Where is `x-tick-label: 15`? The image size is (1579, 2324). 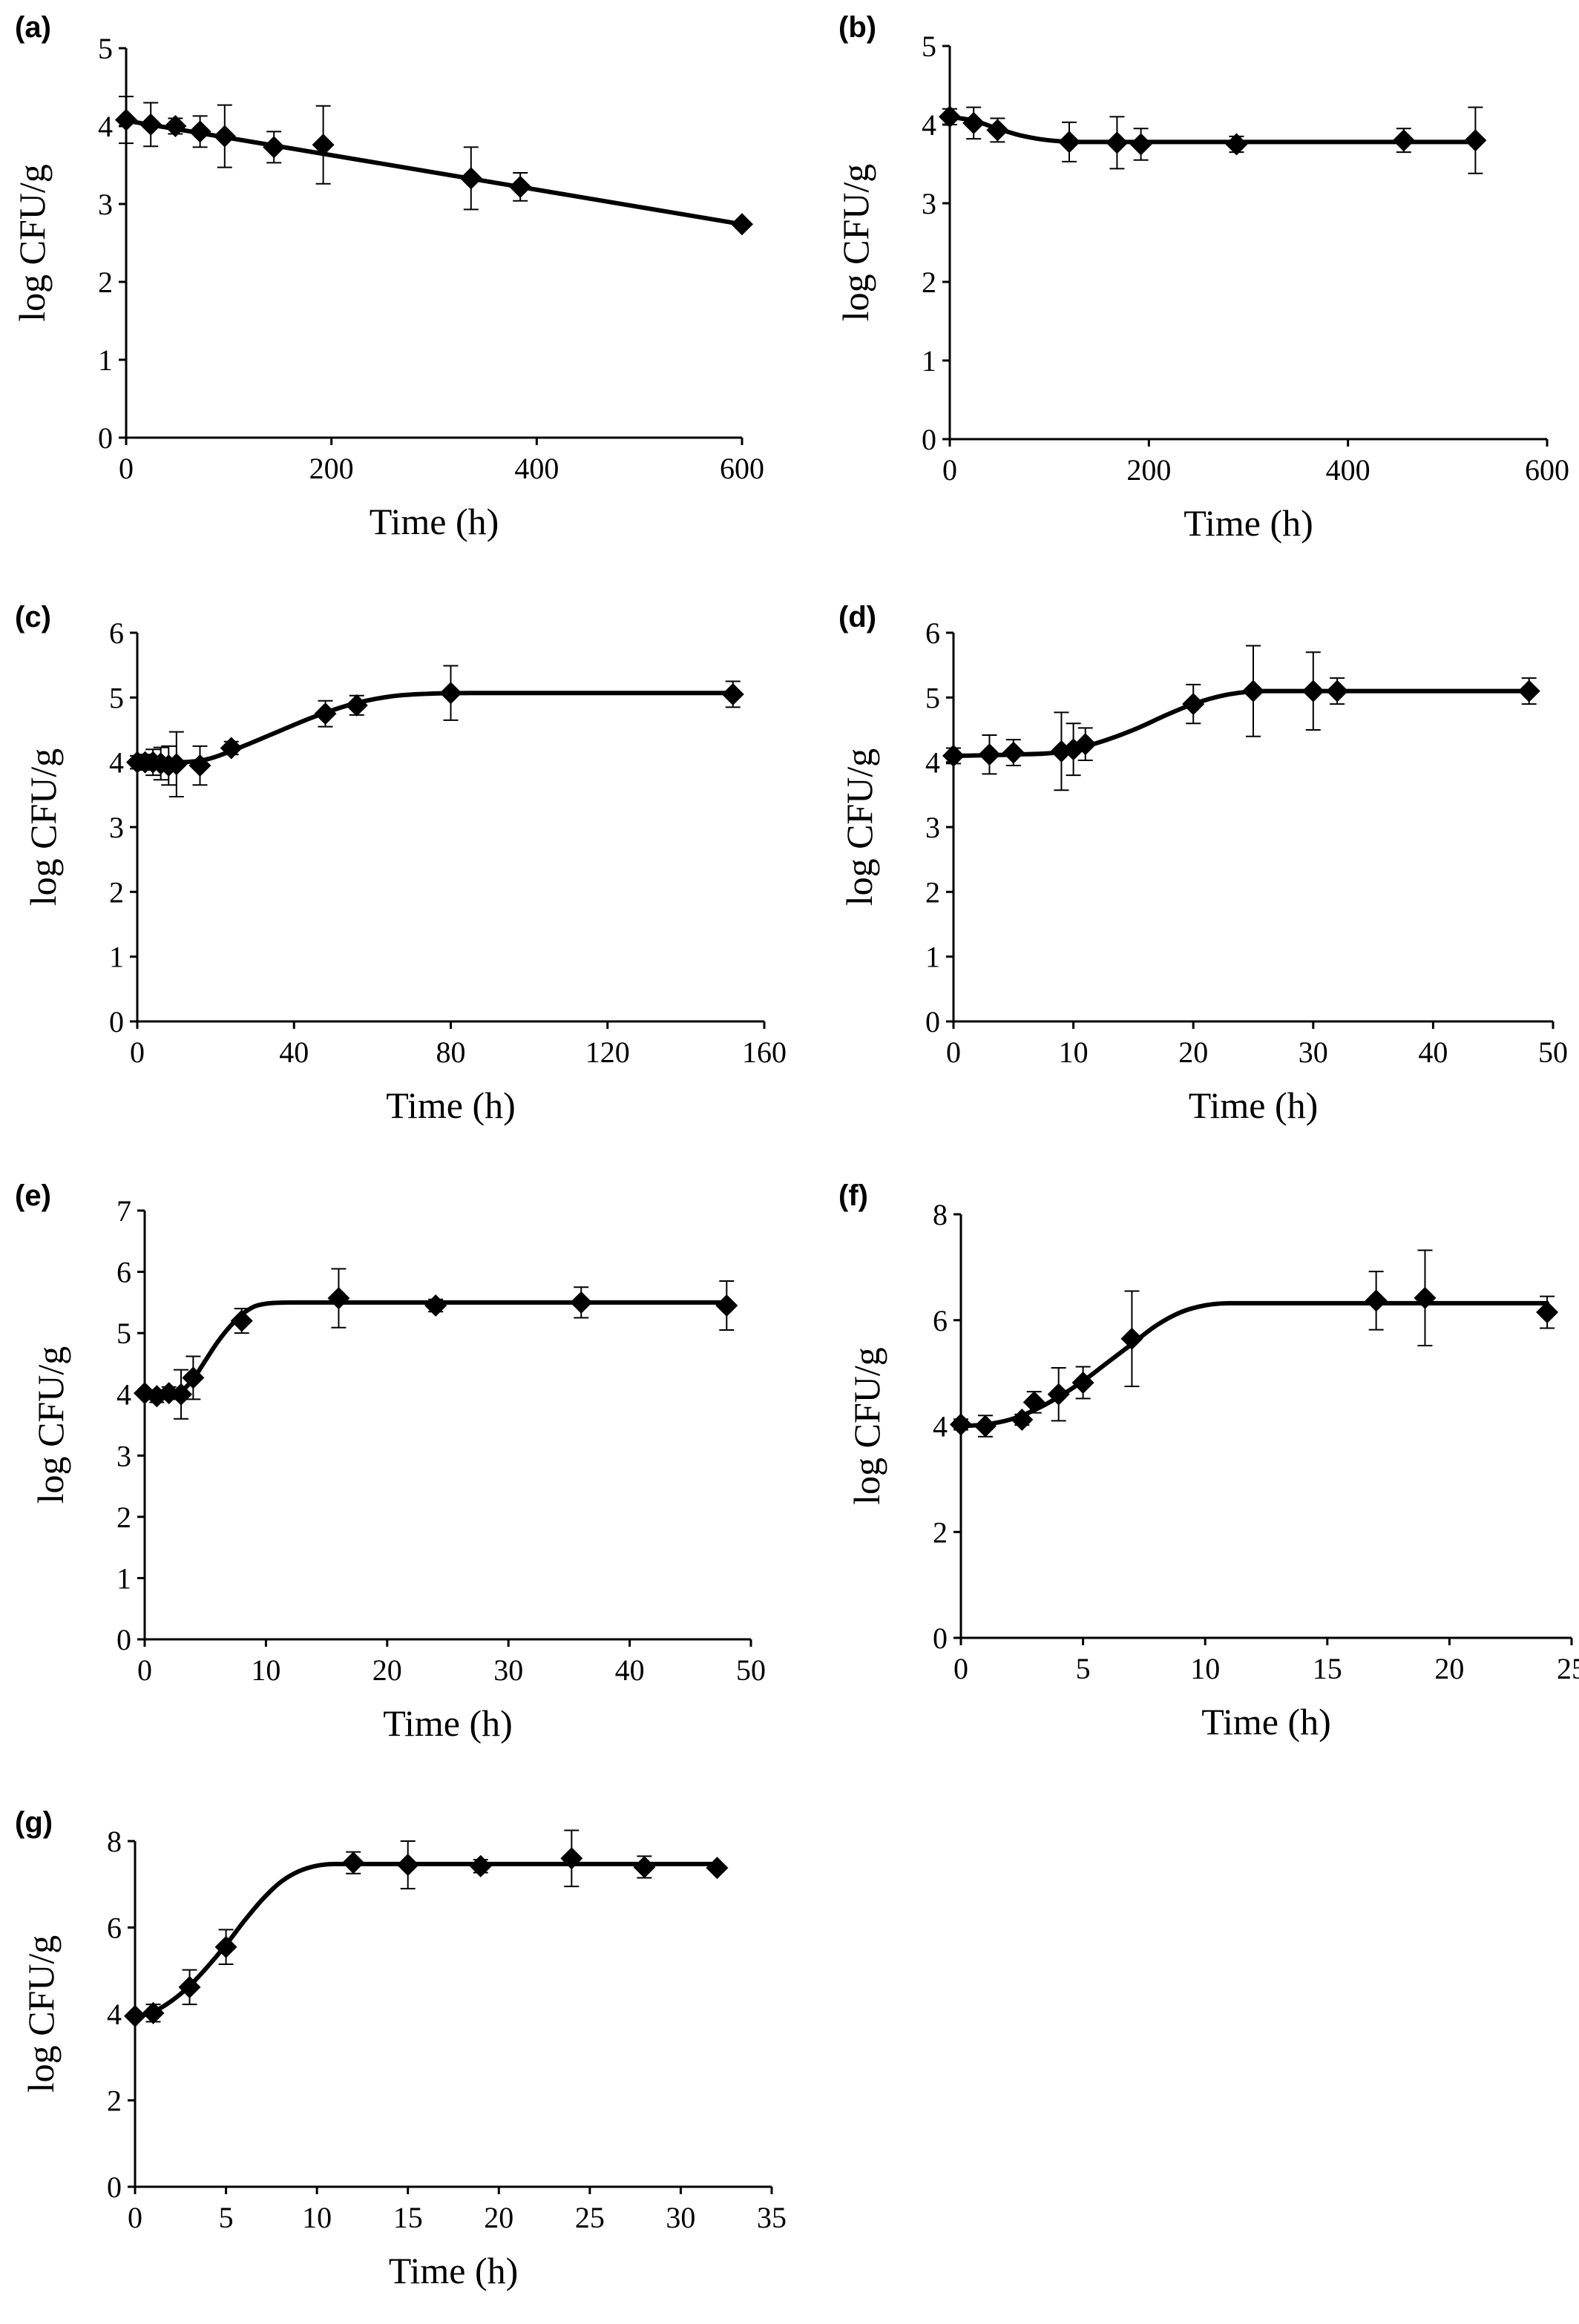 x-tick-label: 15 is located at coordinates (408, 2217).